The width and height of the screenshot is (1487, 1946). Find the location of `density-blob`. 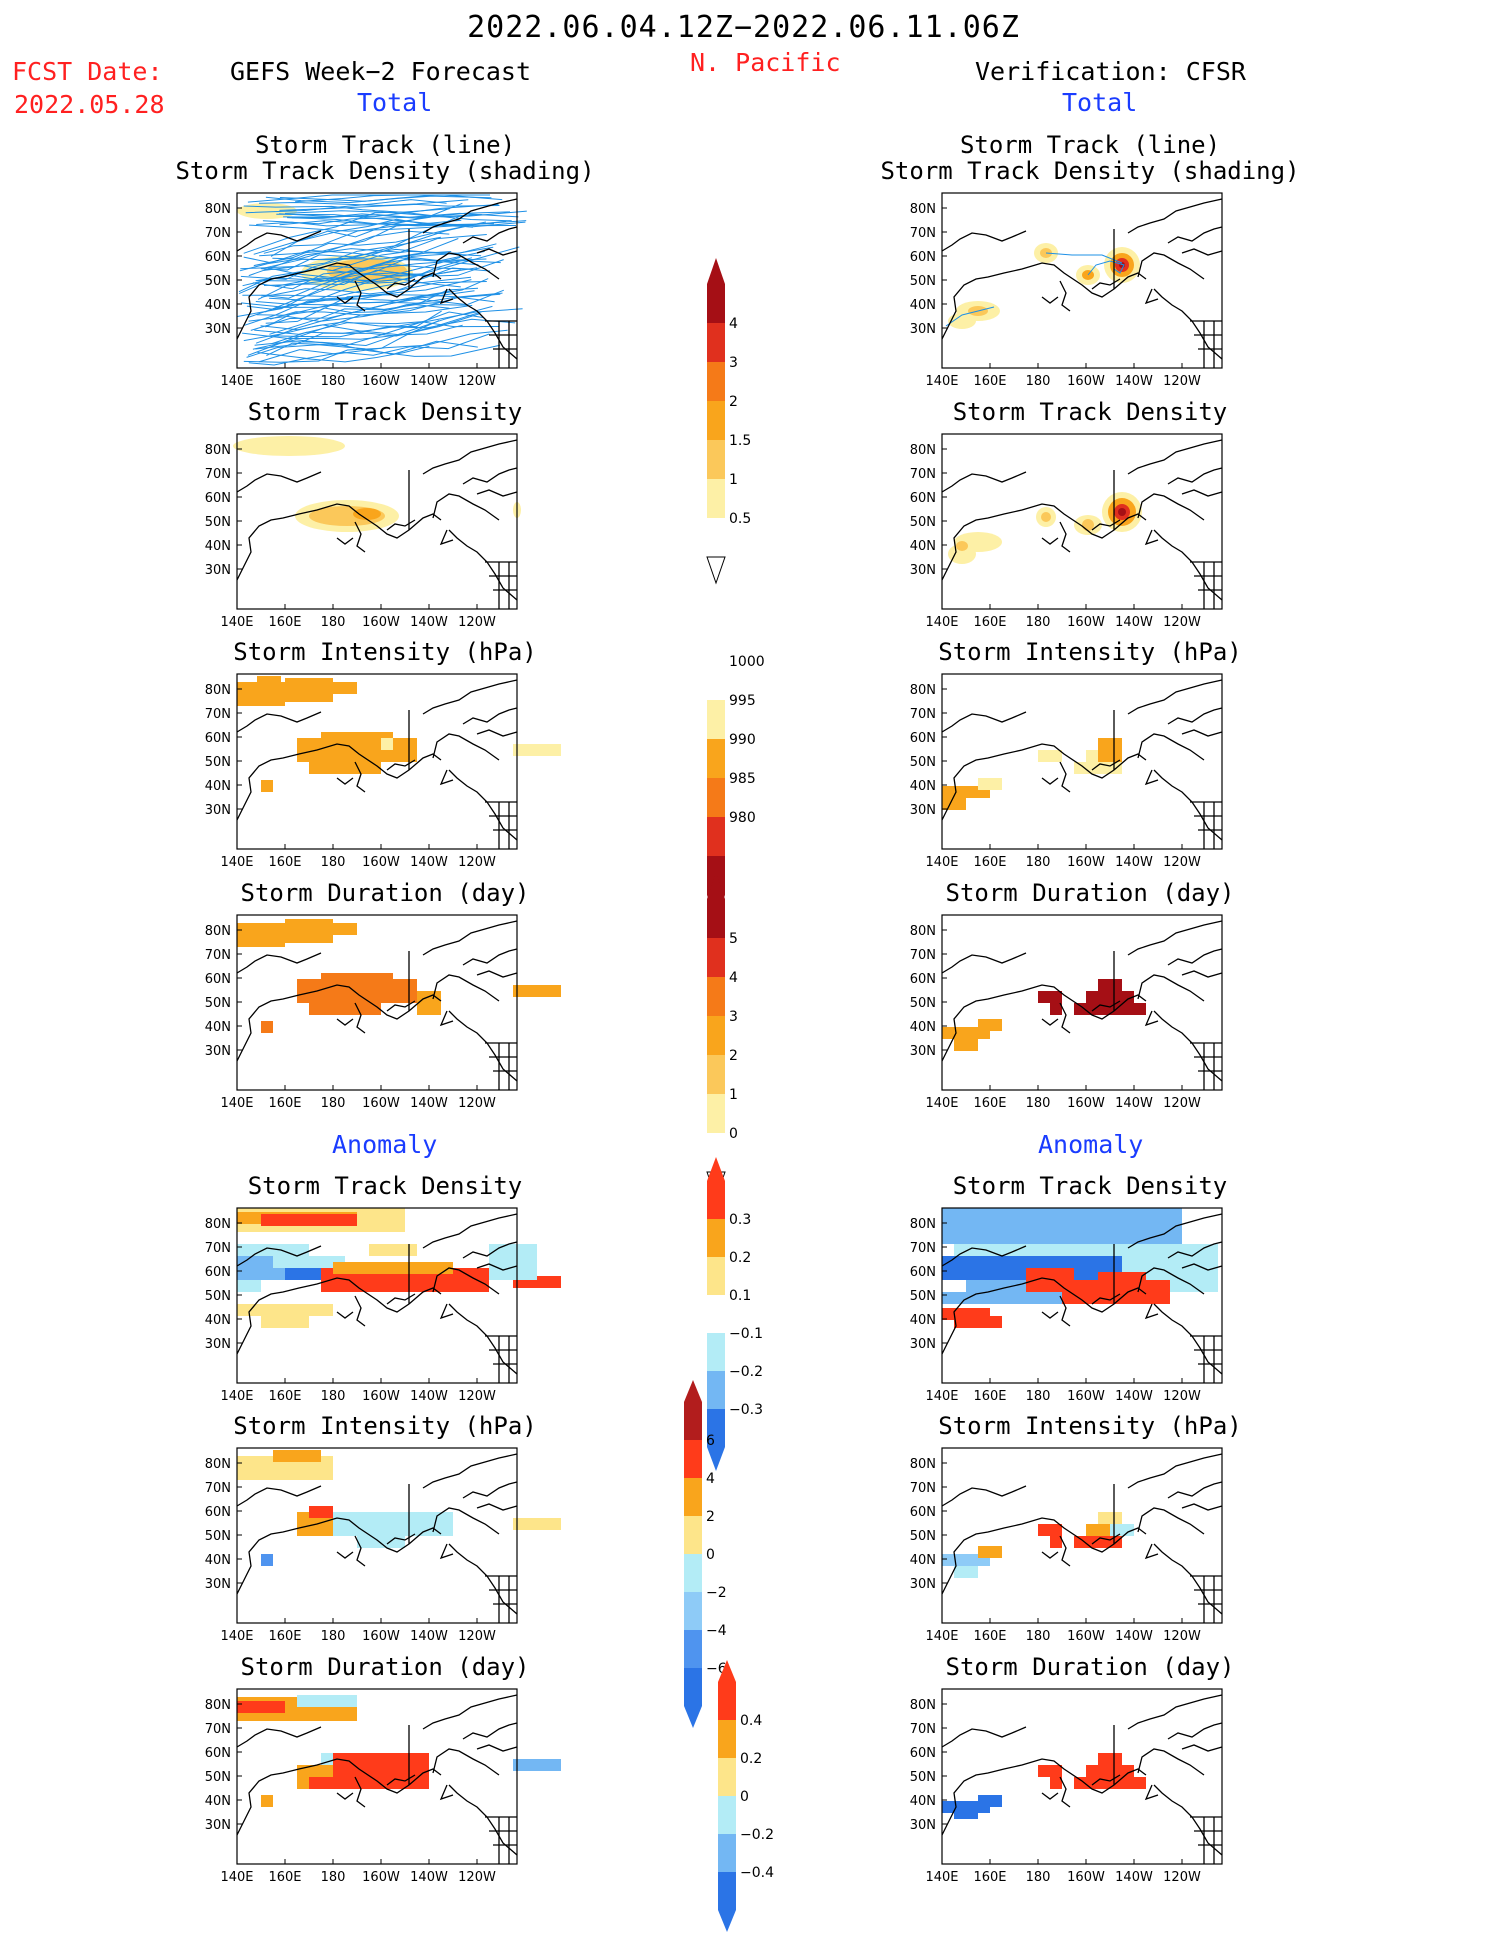

density-blob is located at coordinates (1122, 512).